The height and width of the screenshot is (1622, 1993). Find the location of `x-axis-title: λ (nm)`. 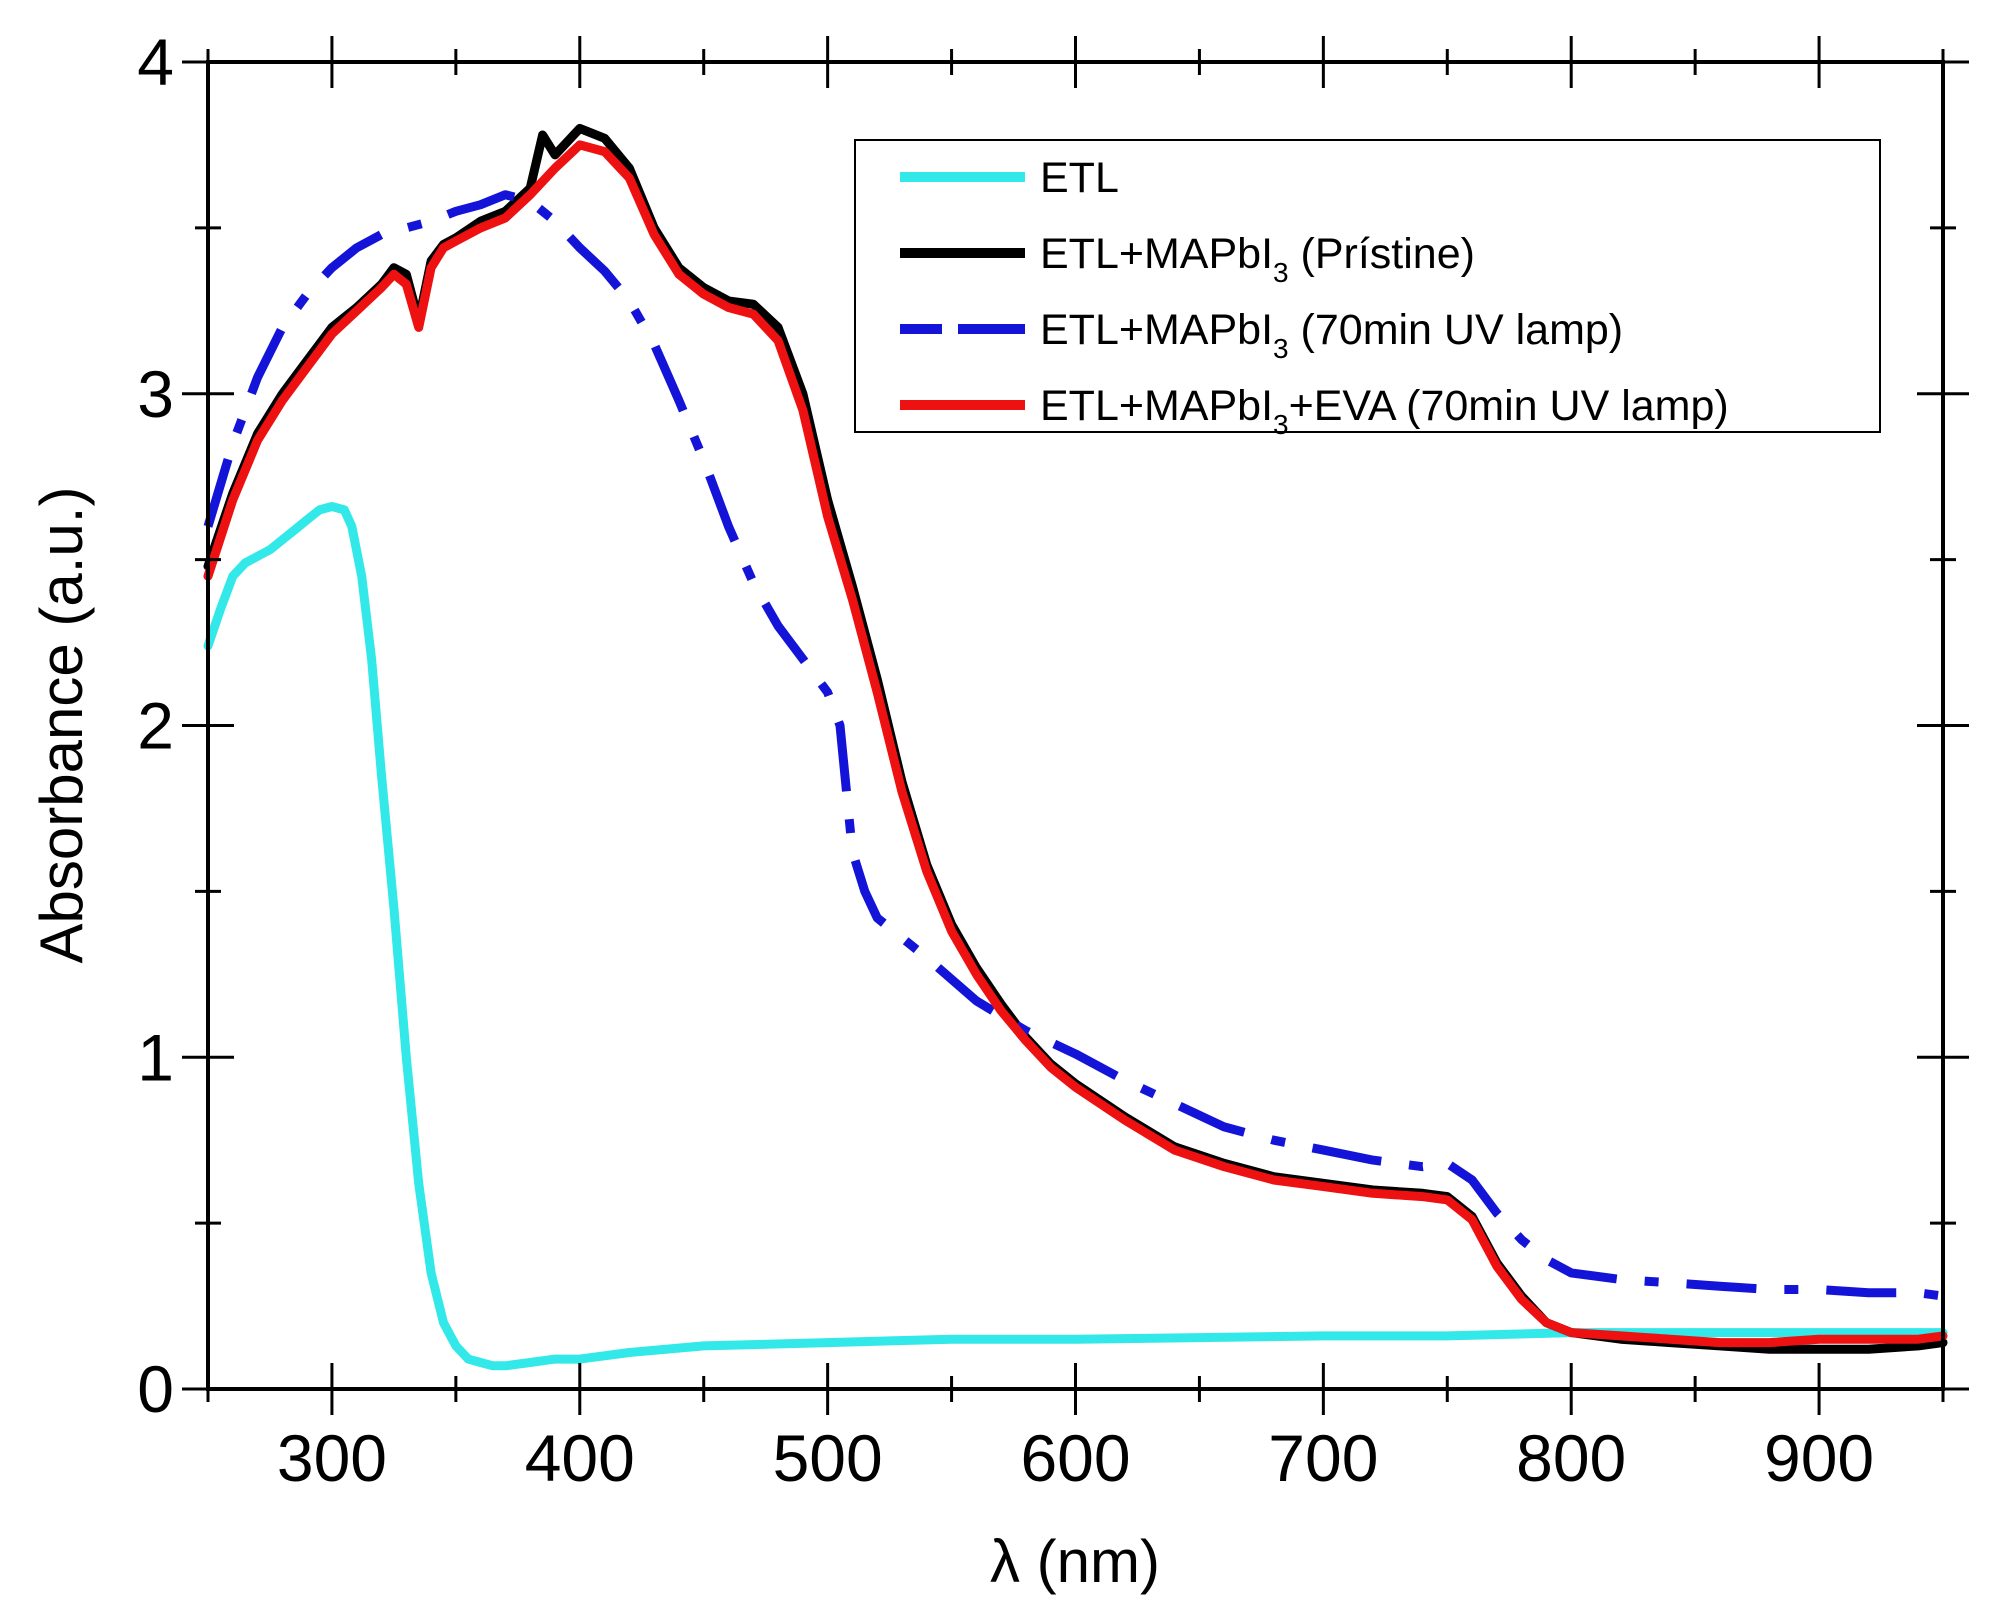

x-axis-title: λ (nm) is located at coordinates (1075, 1561).